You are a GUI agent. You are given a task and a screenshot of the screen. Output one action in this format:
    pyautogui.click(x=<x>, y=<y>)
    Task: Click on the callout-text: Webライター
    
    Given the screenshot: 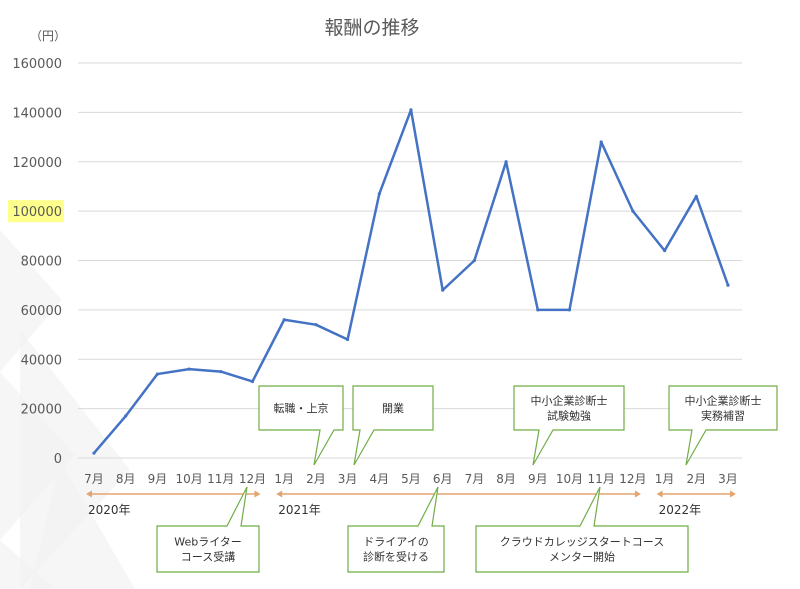 What is the action you would take?
    pyautogui.click(x=208, y=542)
    